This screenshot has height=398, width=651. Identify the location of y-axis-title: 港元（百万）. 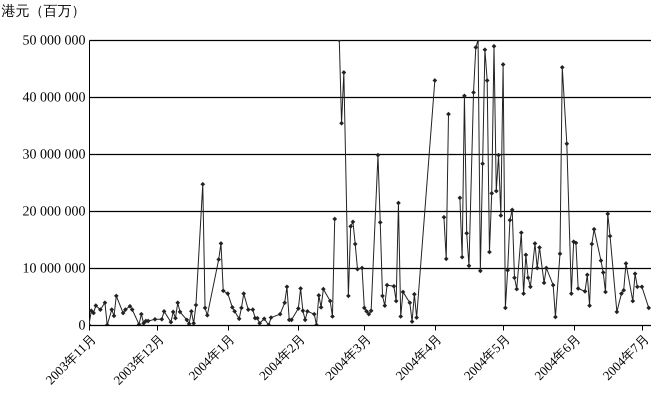
(44, 12).